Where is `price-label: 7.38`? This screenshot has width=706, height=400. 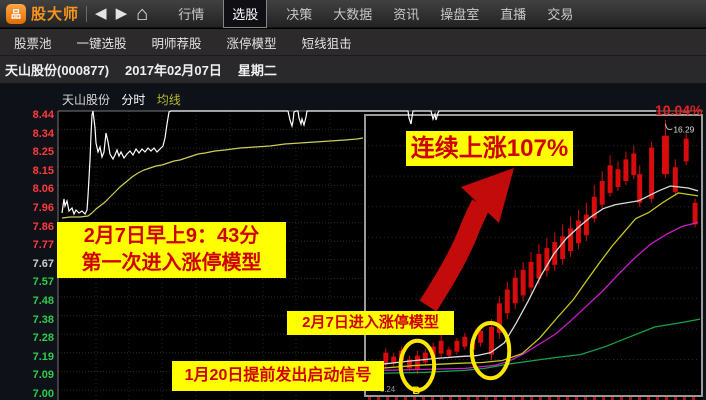
price-label: 7.38 is located at coordinates (43, 319).